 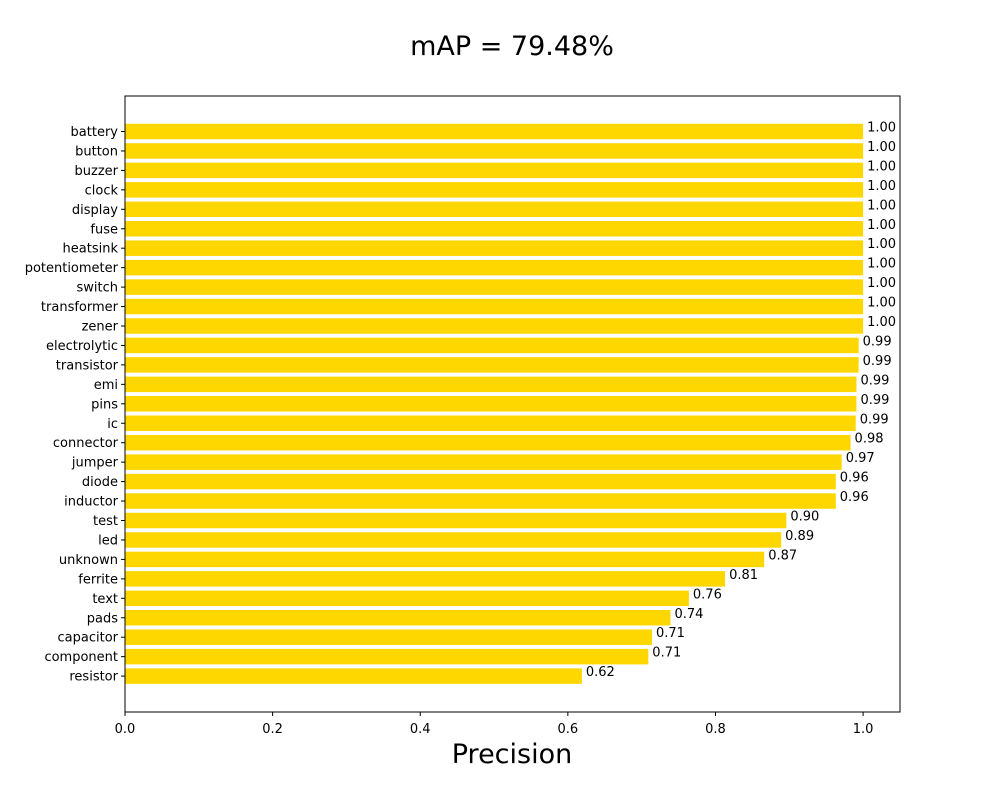 I want to click on bar-pads, so click(x=398, y=618).